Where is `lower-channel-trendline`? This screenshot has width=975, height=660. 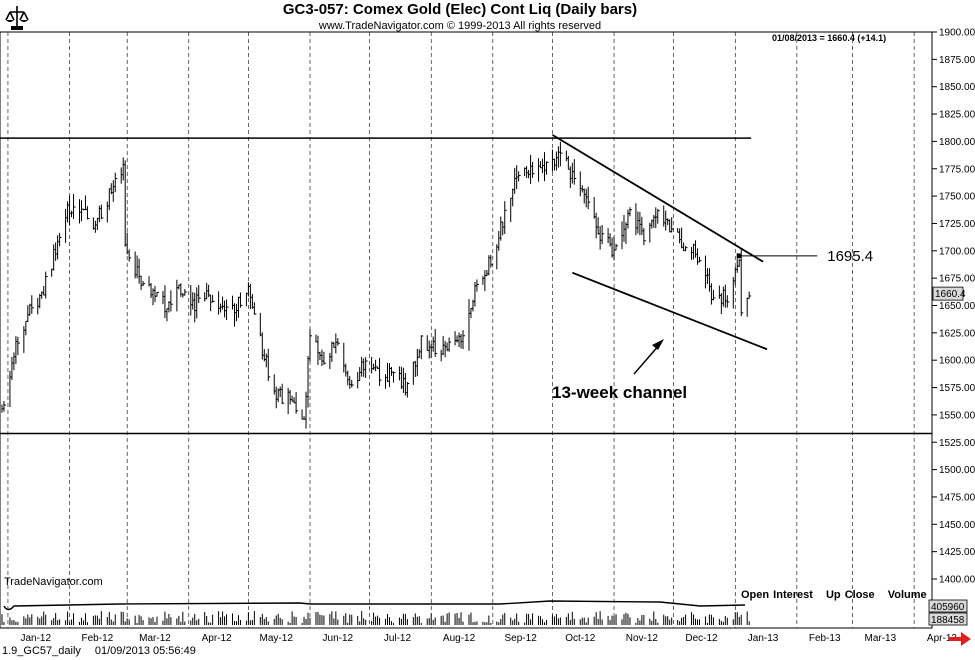
lower-channel-trendline is located at coordinates (669, 311).